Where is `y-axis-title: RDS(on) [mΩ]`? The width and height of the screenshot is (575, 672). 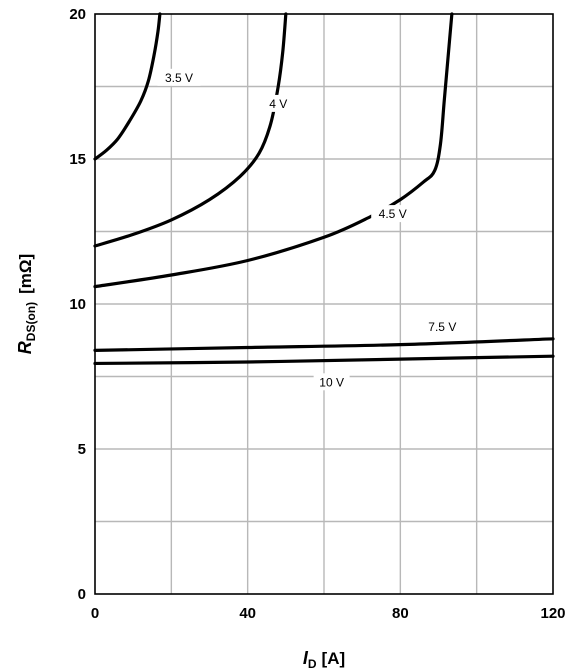 y-axis-title: RDS(on) [mΩ] is located at coordinates (26, 304).